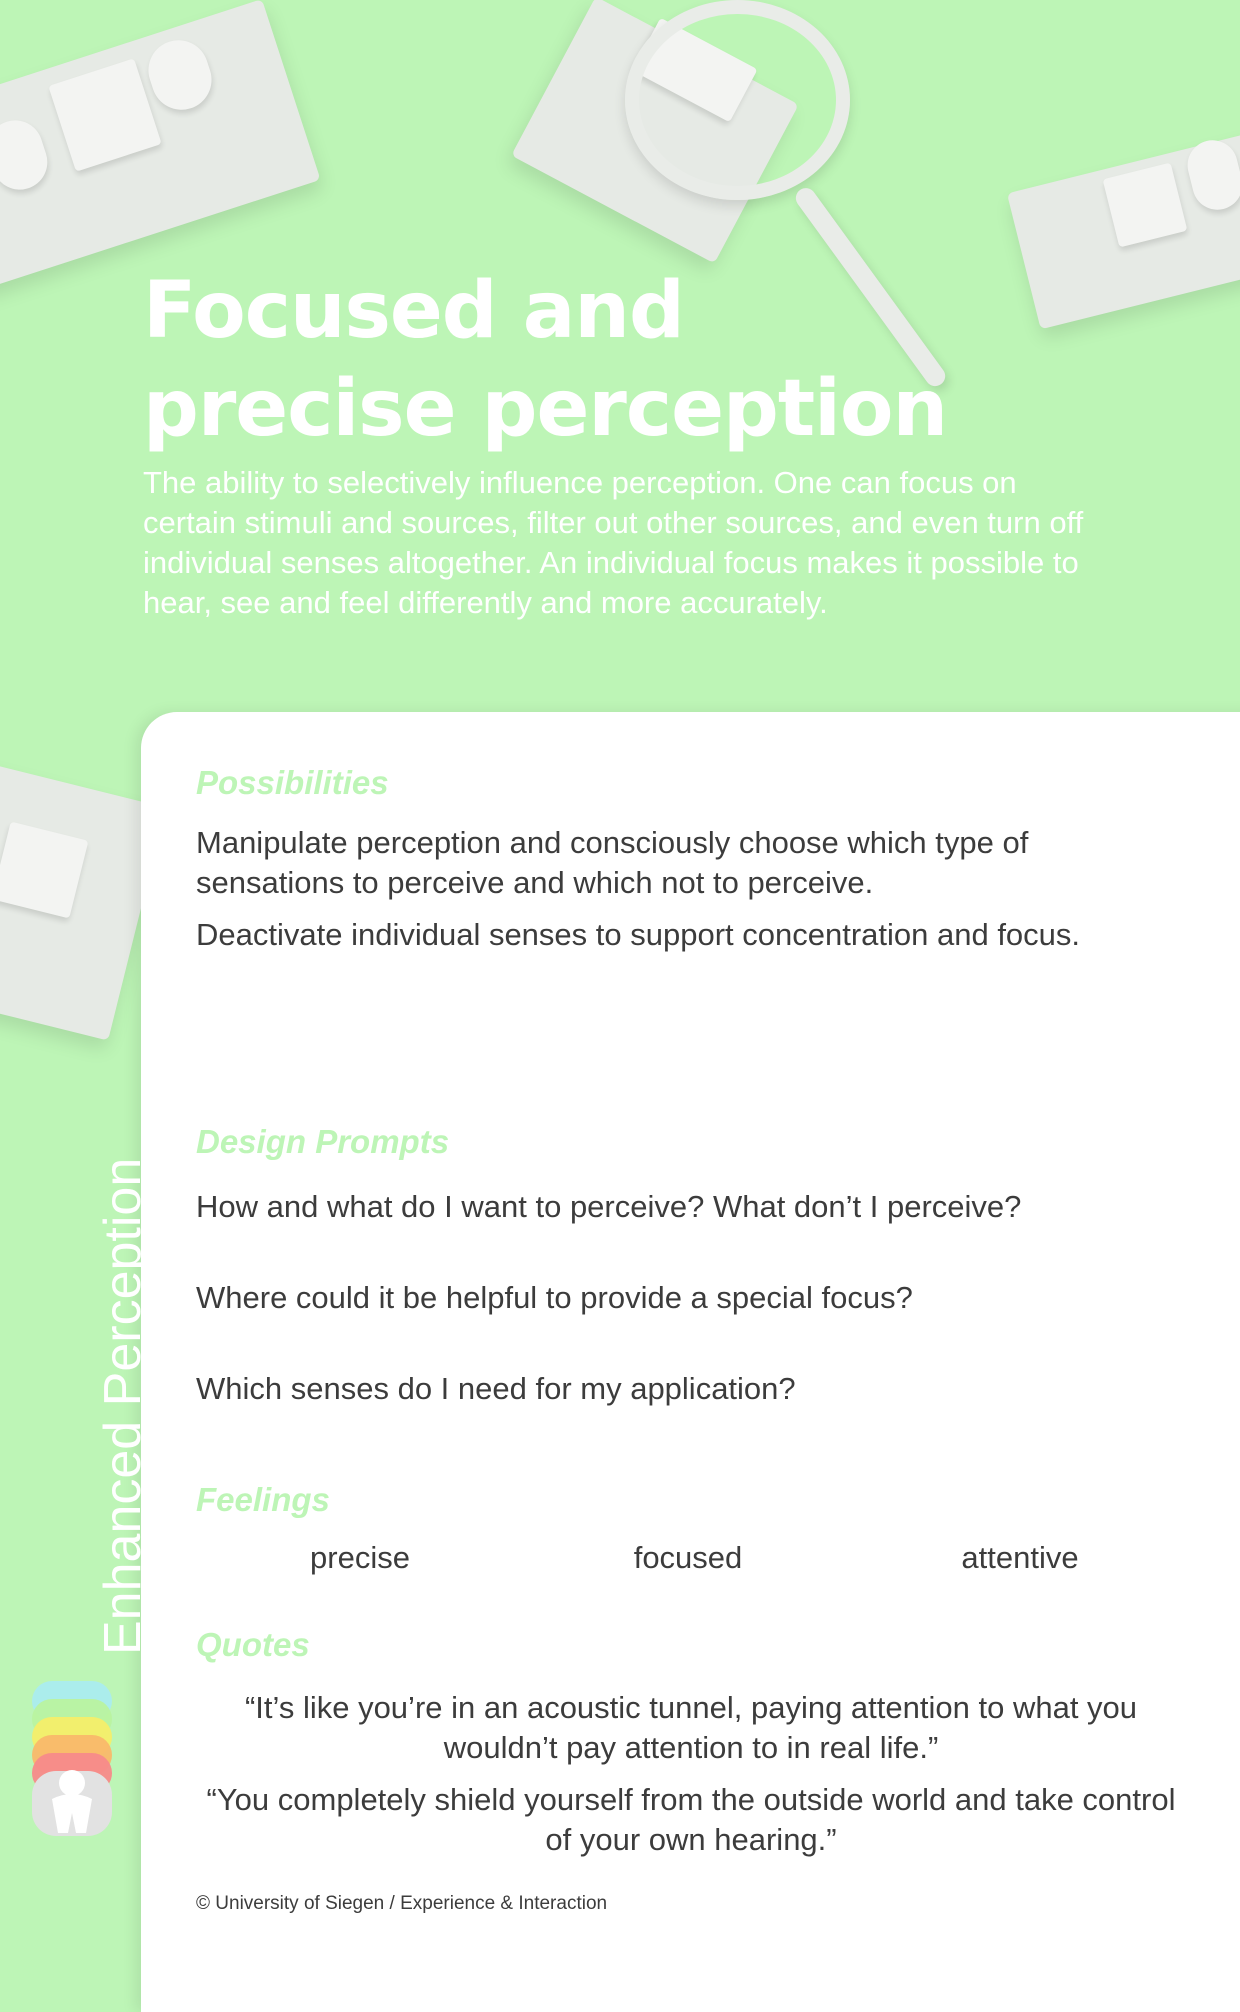  What do you see at coordinates (72, 1758) in the screenshot?
I see `enhanced-perception-logo` at bounding box center [72, 1758].